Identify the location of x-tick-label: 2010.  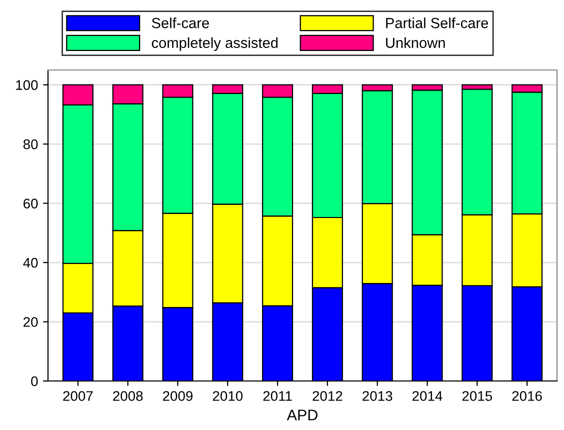
(227, 396).